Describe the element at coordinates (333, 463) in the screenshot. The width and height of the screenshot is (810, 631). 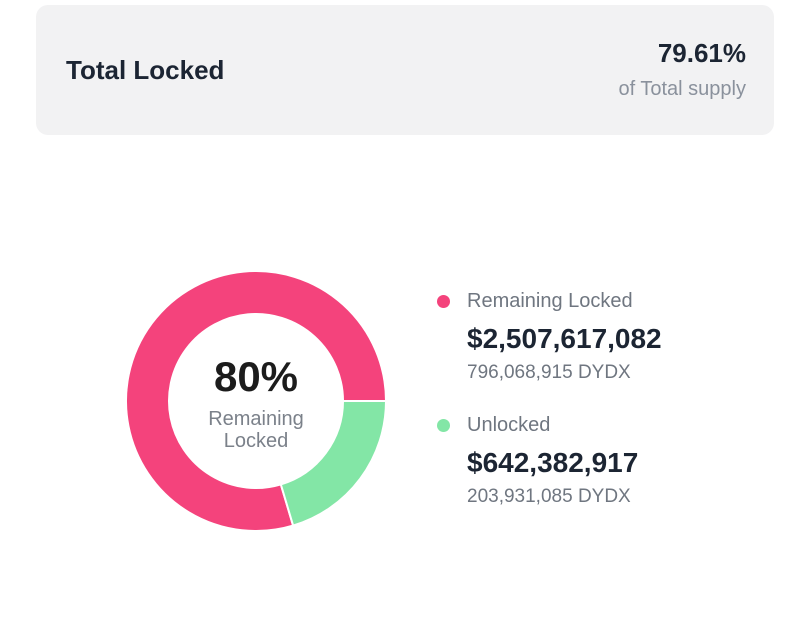
I see `donut-slice-unlocked` at that location.